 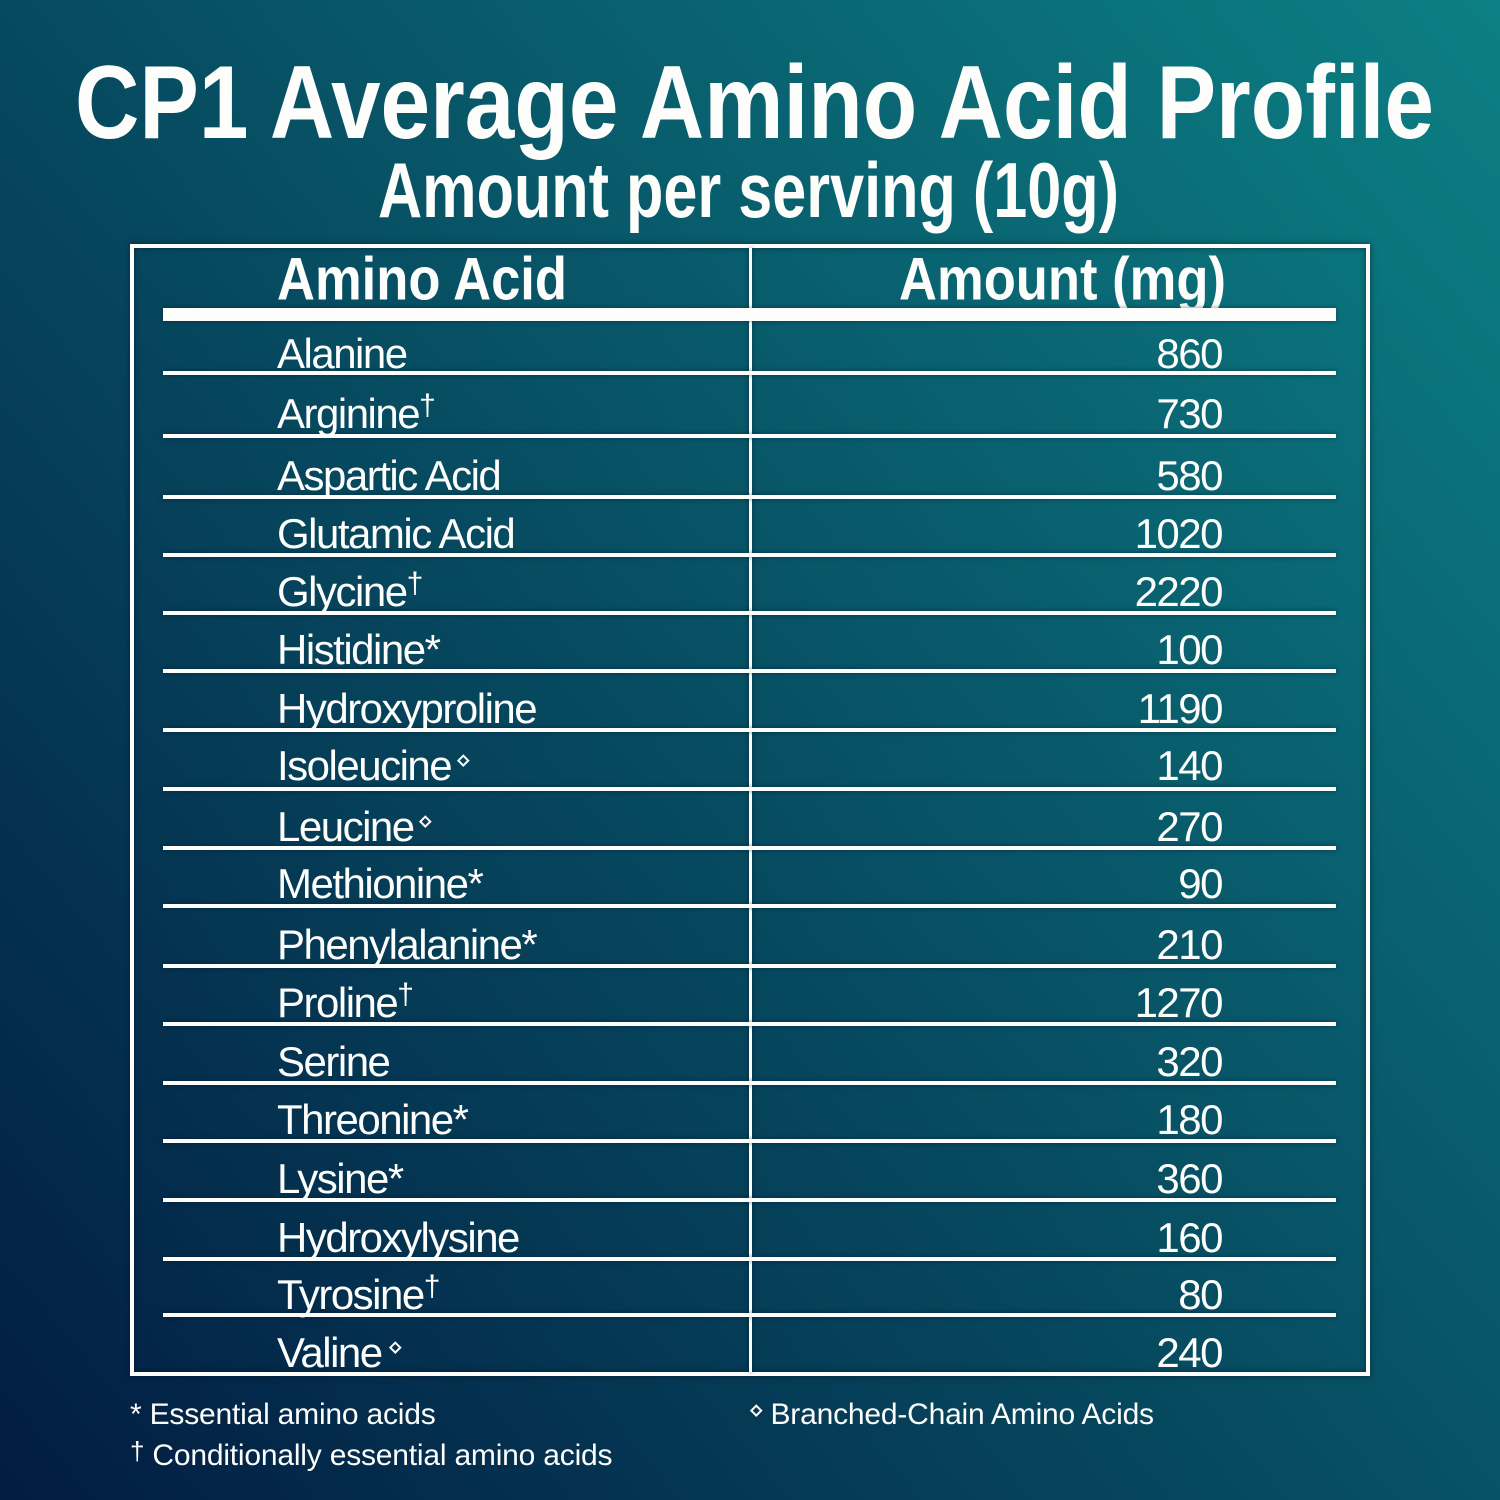 I want to click on svg-text: Amount per serving (10g), so click(x=748, y=190).